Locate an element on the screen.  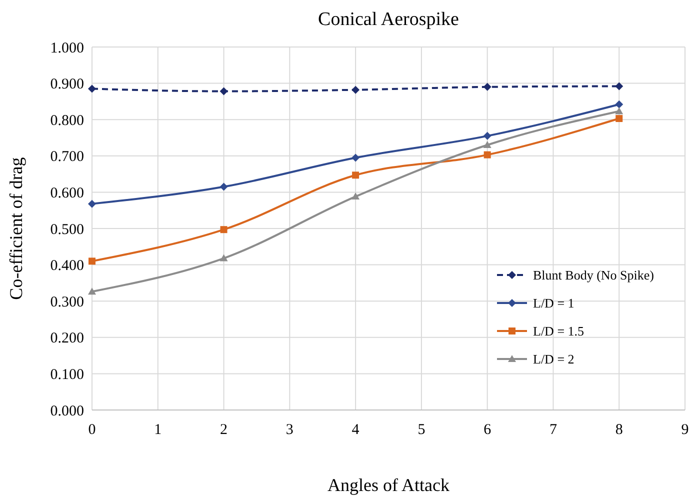
x-tick-label: 0 is located at coordinates (92, 430).